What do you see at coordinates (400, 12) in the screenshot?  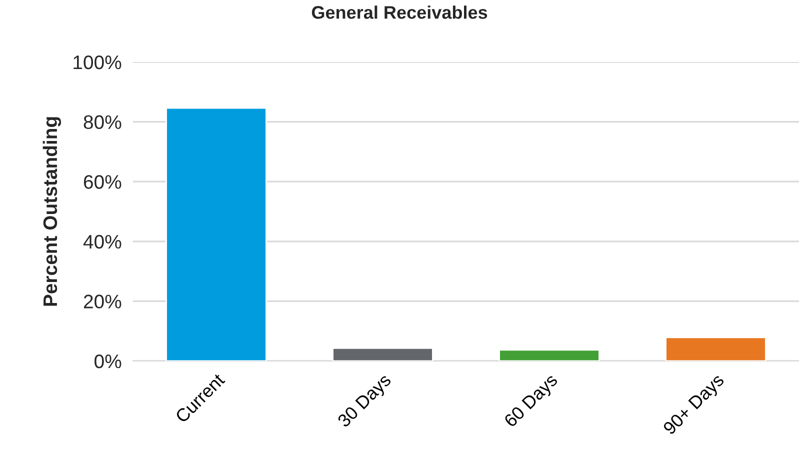 I see `chart-title: General Receivables` at bounding box center [400, 12].